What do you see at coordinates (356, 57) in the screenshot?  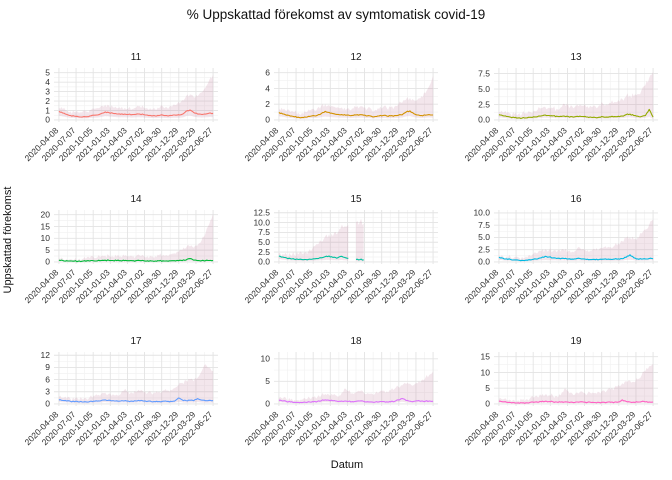 I see `facet-label: 12` at bounding box center [356, 57].